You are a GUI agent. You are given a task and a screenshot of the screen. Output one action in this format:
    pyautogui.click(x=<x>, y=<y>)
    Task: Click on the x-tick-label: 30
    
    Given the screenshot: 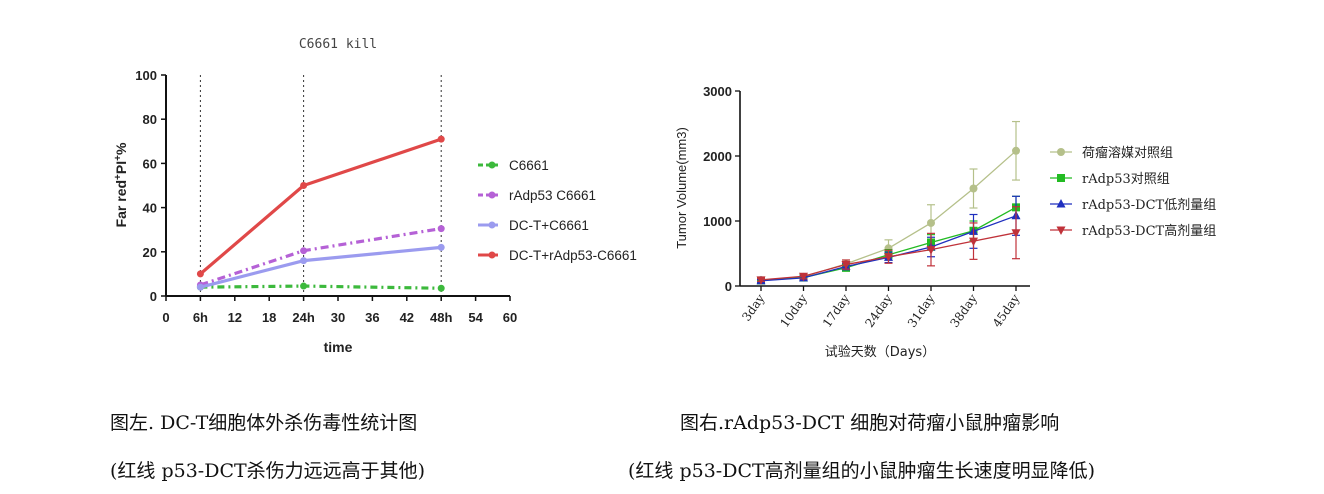 What is the action you would take?
    pyautogui.click(x=338, y=317)
    